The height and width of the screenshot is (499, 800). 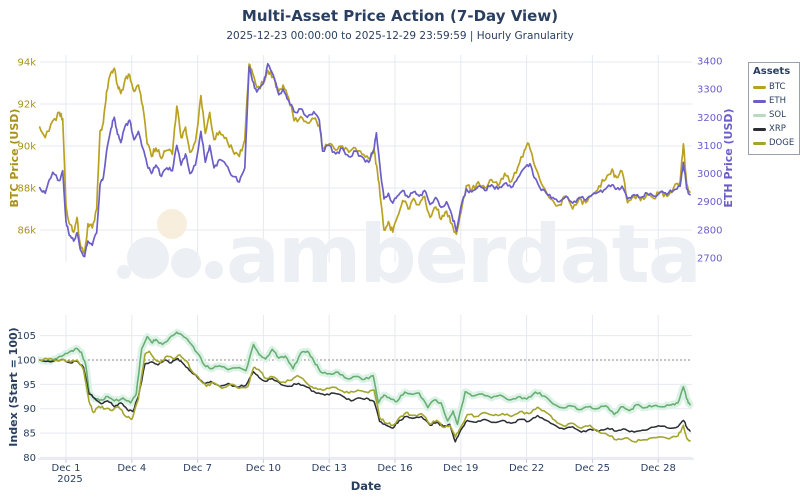 What do you see at coordinates (29, 434) in the screenshot?
I see `index-tick-label: 85` at bounding box center [29, 434].